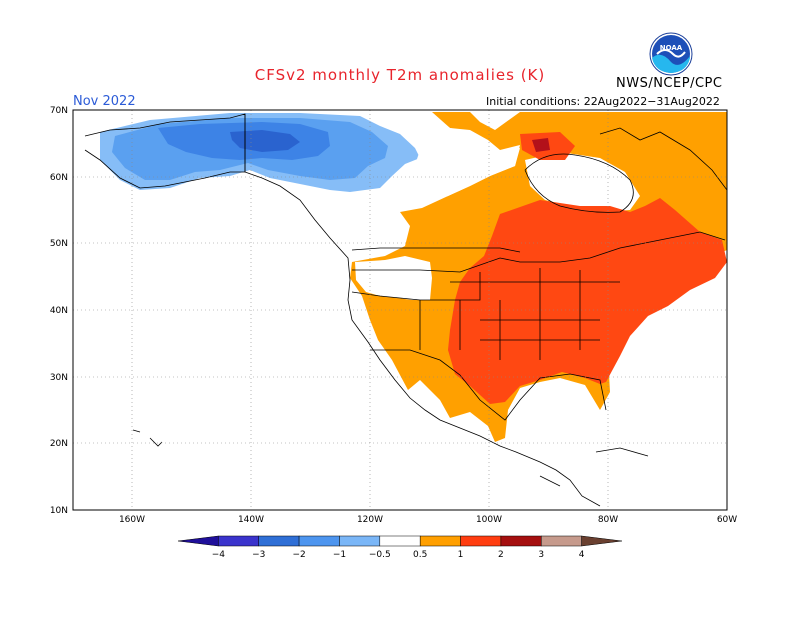 This screenshot has width=800, height=618. I want to click on lat-label: 40N, so click(59, 311).